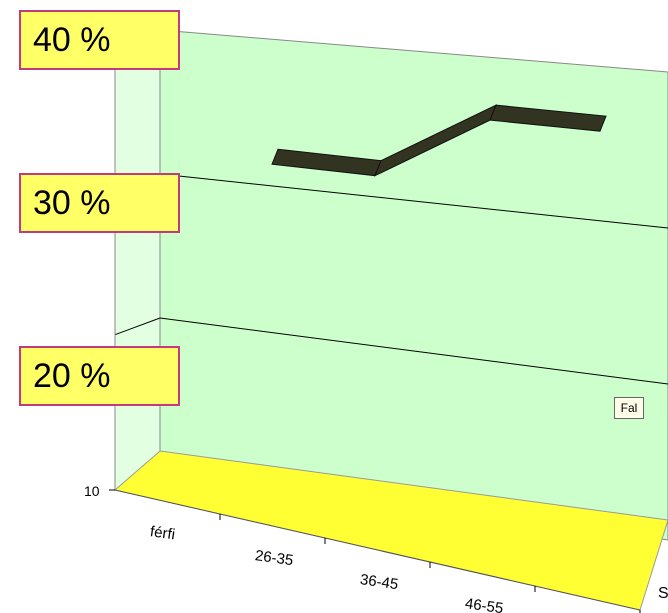  Describe the element at coordinates (379, 582) in the screenshot. I see `x-tick-label: 36-45` at that location.